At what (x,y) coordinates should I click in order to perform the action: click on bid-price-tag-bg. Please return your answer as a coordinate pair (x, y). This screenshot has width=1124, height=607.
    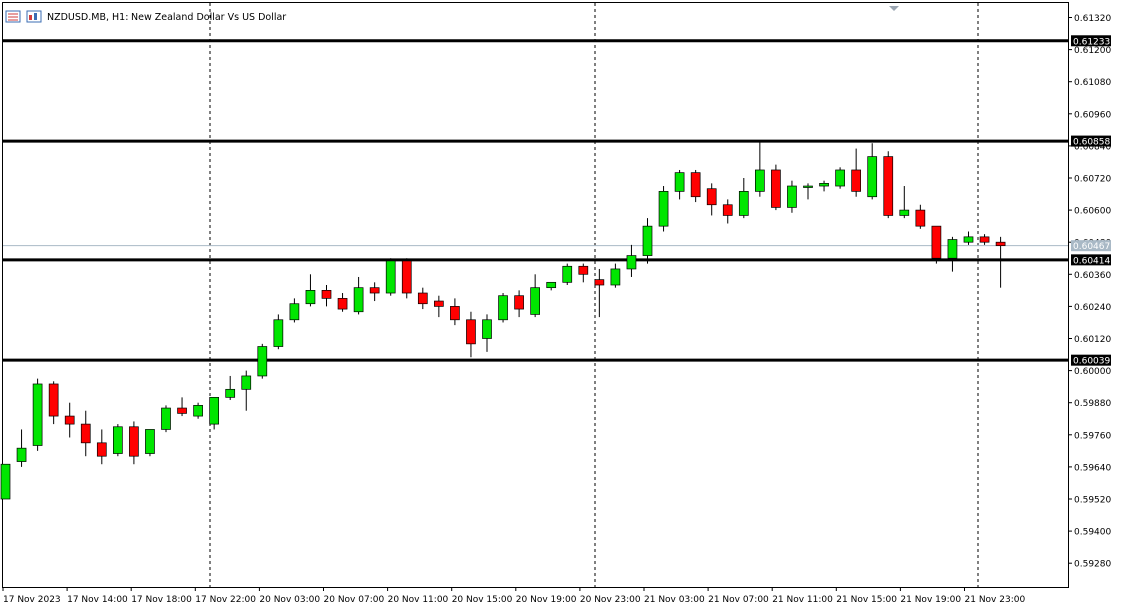
    Looking at the image, I should click on (1091, 246).